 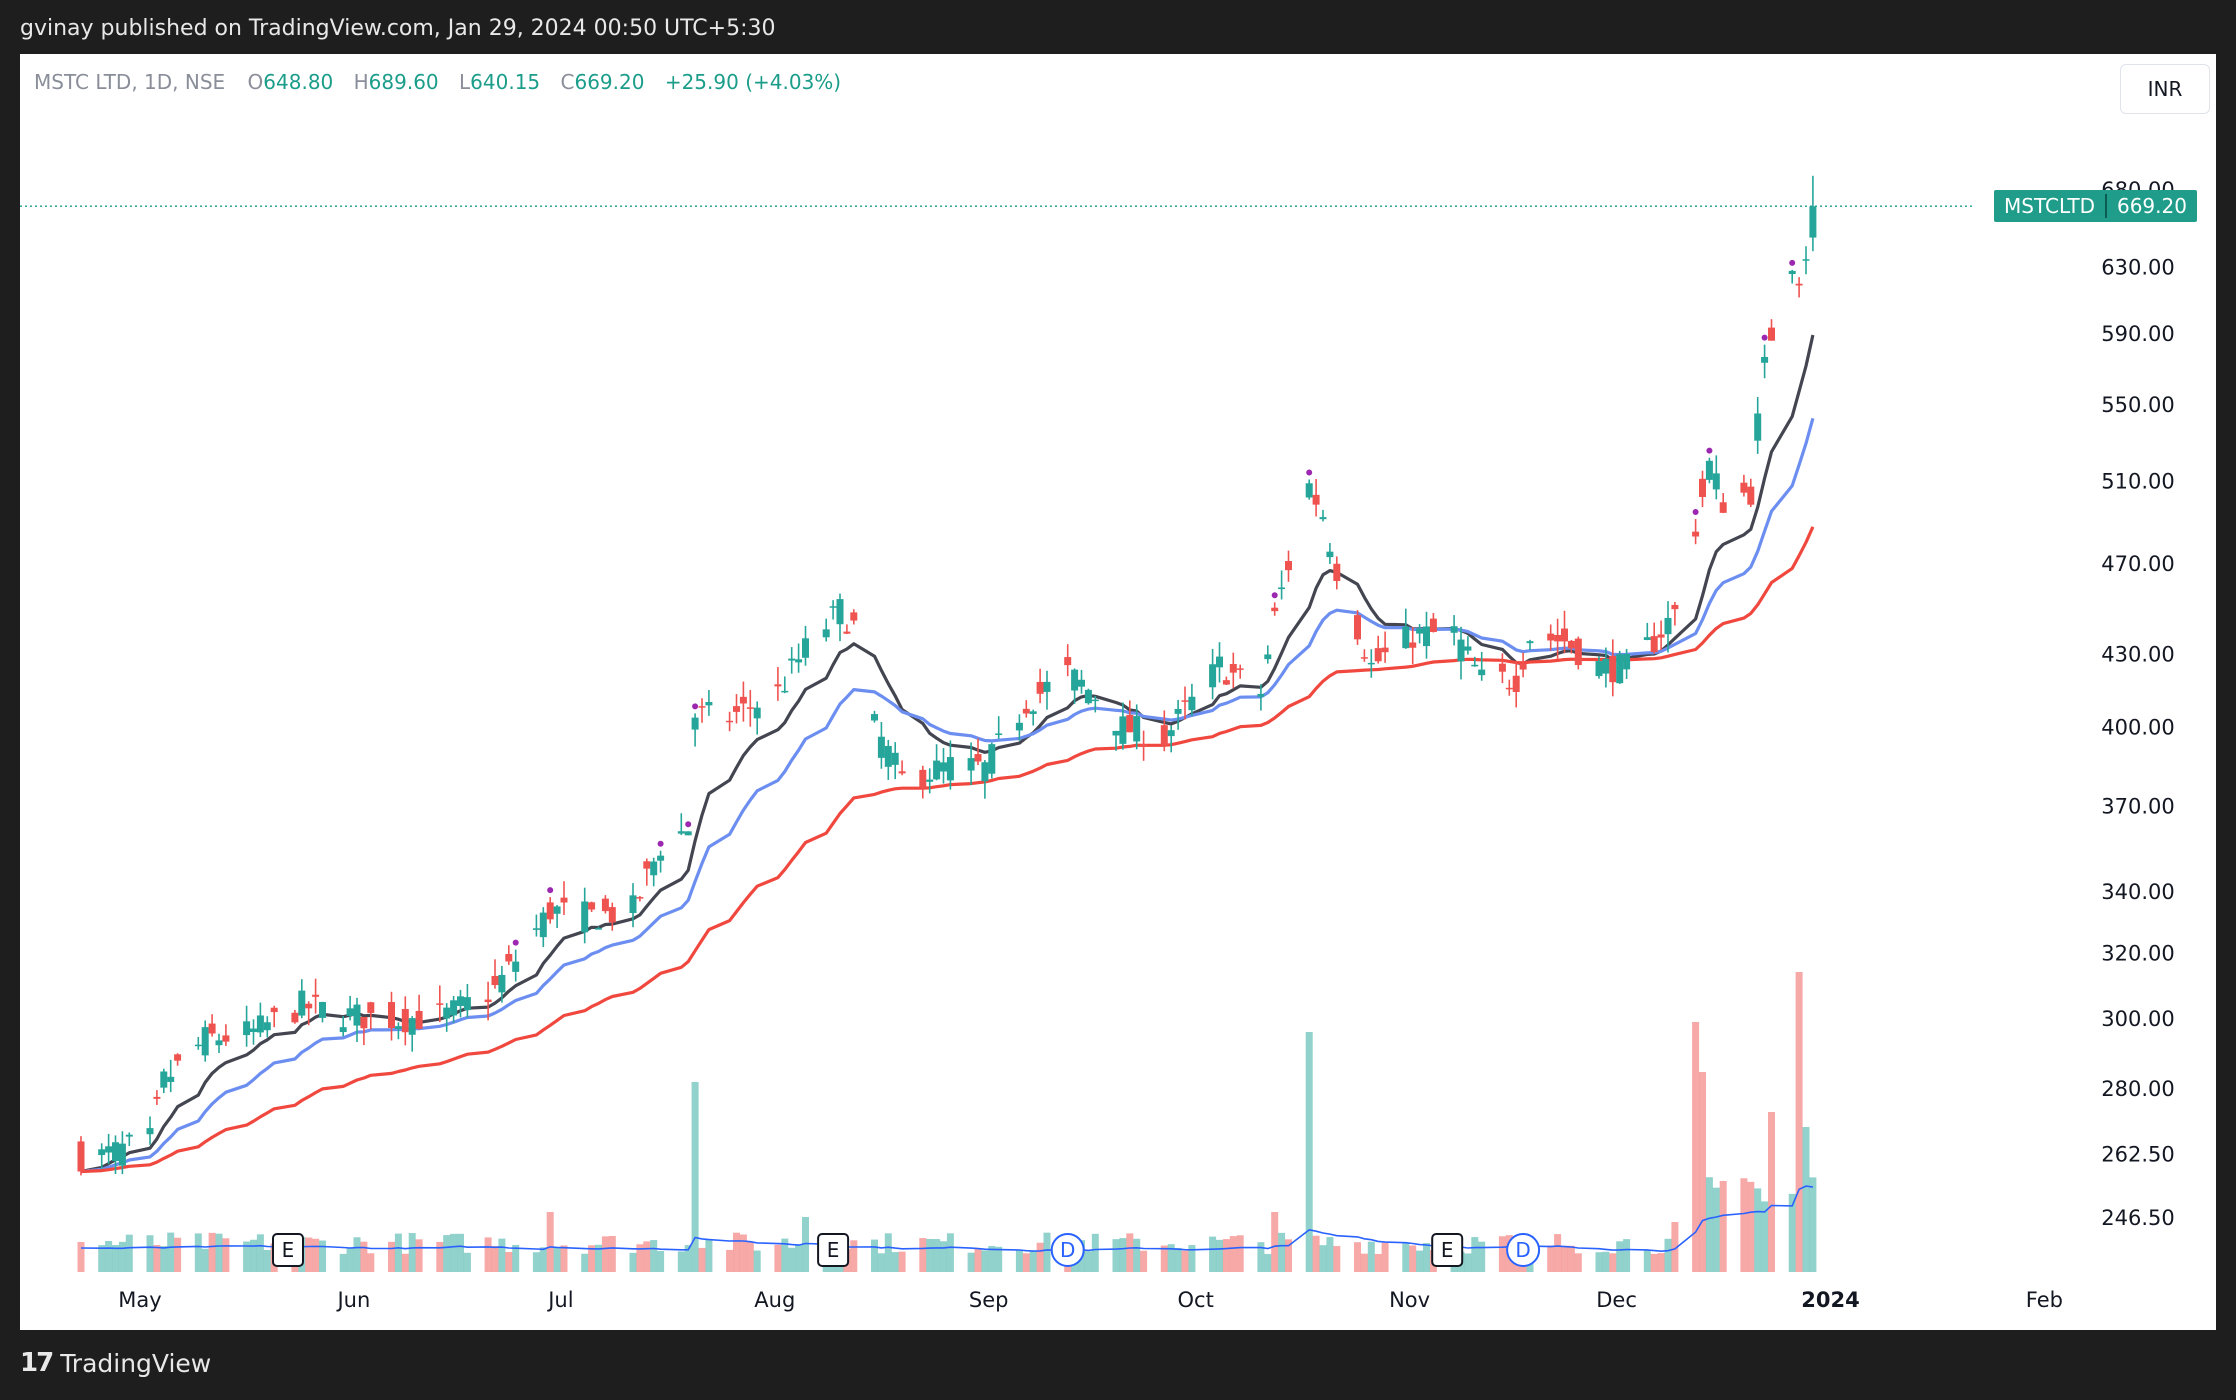 What do you see at coordinates (2044, 1300) in the screenshot?
I see `x-tick-label: Feb` at bounding box center [2044, 1300].